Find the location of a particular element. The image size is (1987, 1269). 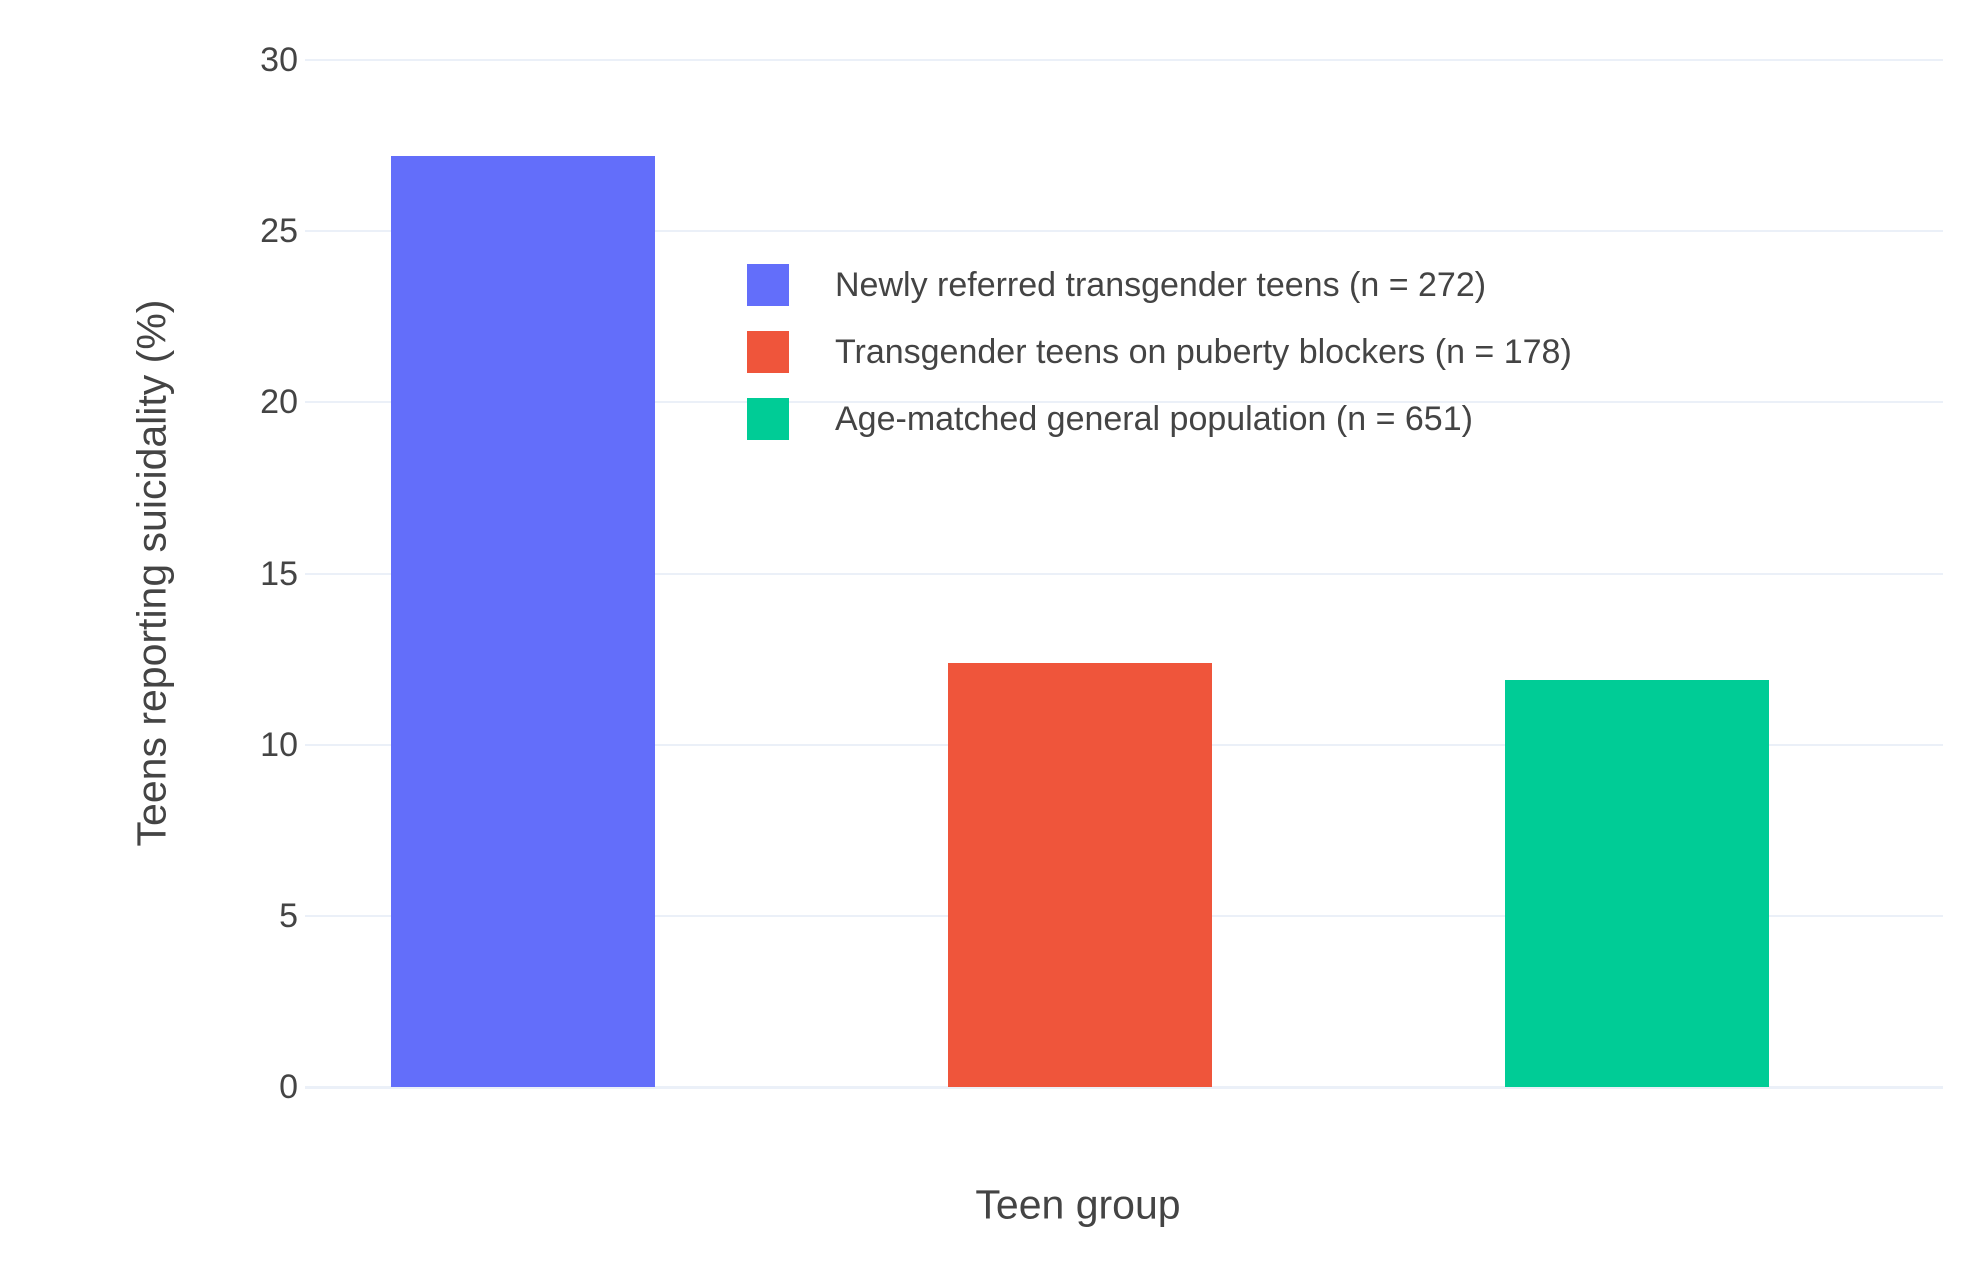

y-tick-label: 5 is located at coordinates (288, 916).